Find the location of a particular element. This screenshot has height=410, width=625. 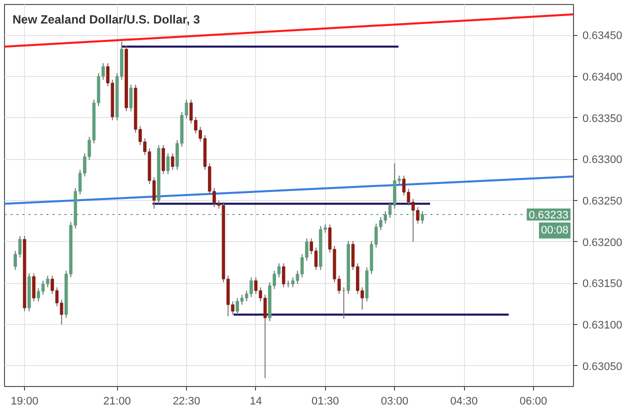

y-tick-label: 0.63350 is located at coordinates (602, 118).